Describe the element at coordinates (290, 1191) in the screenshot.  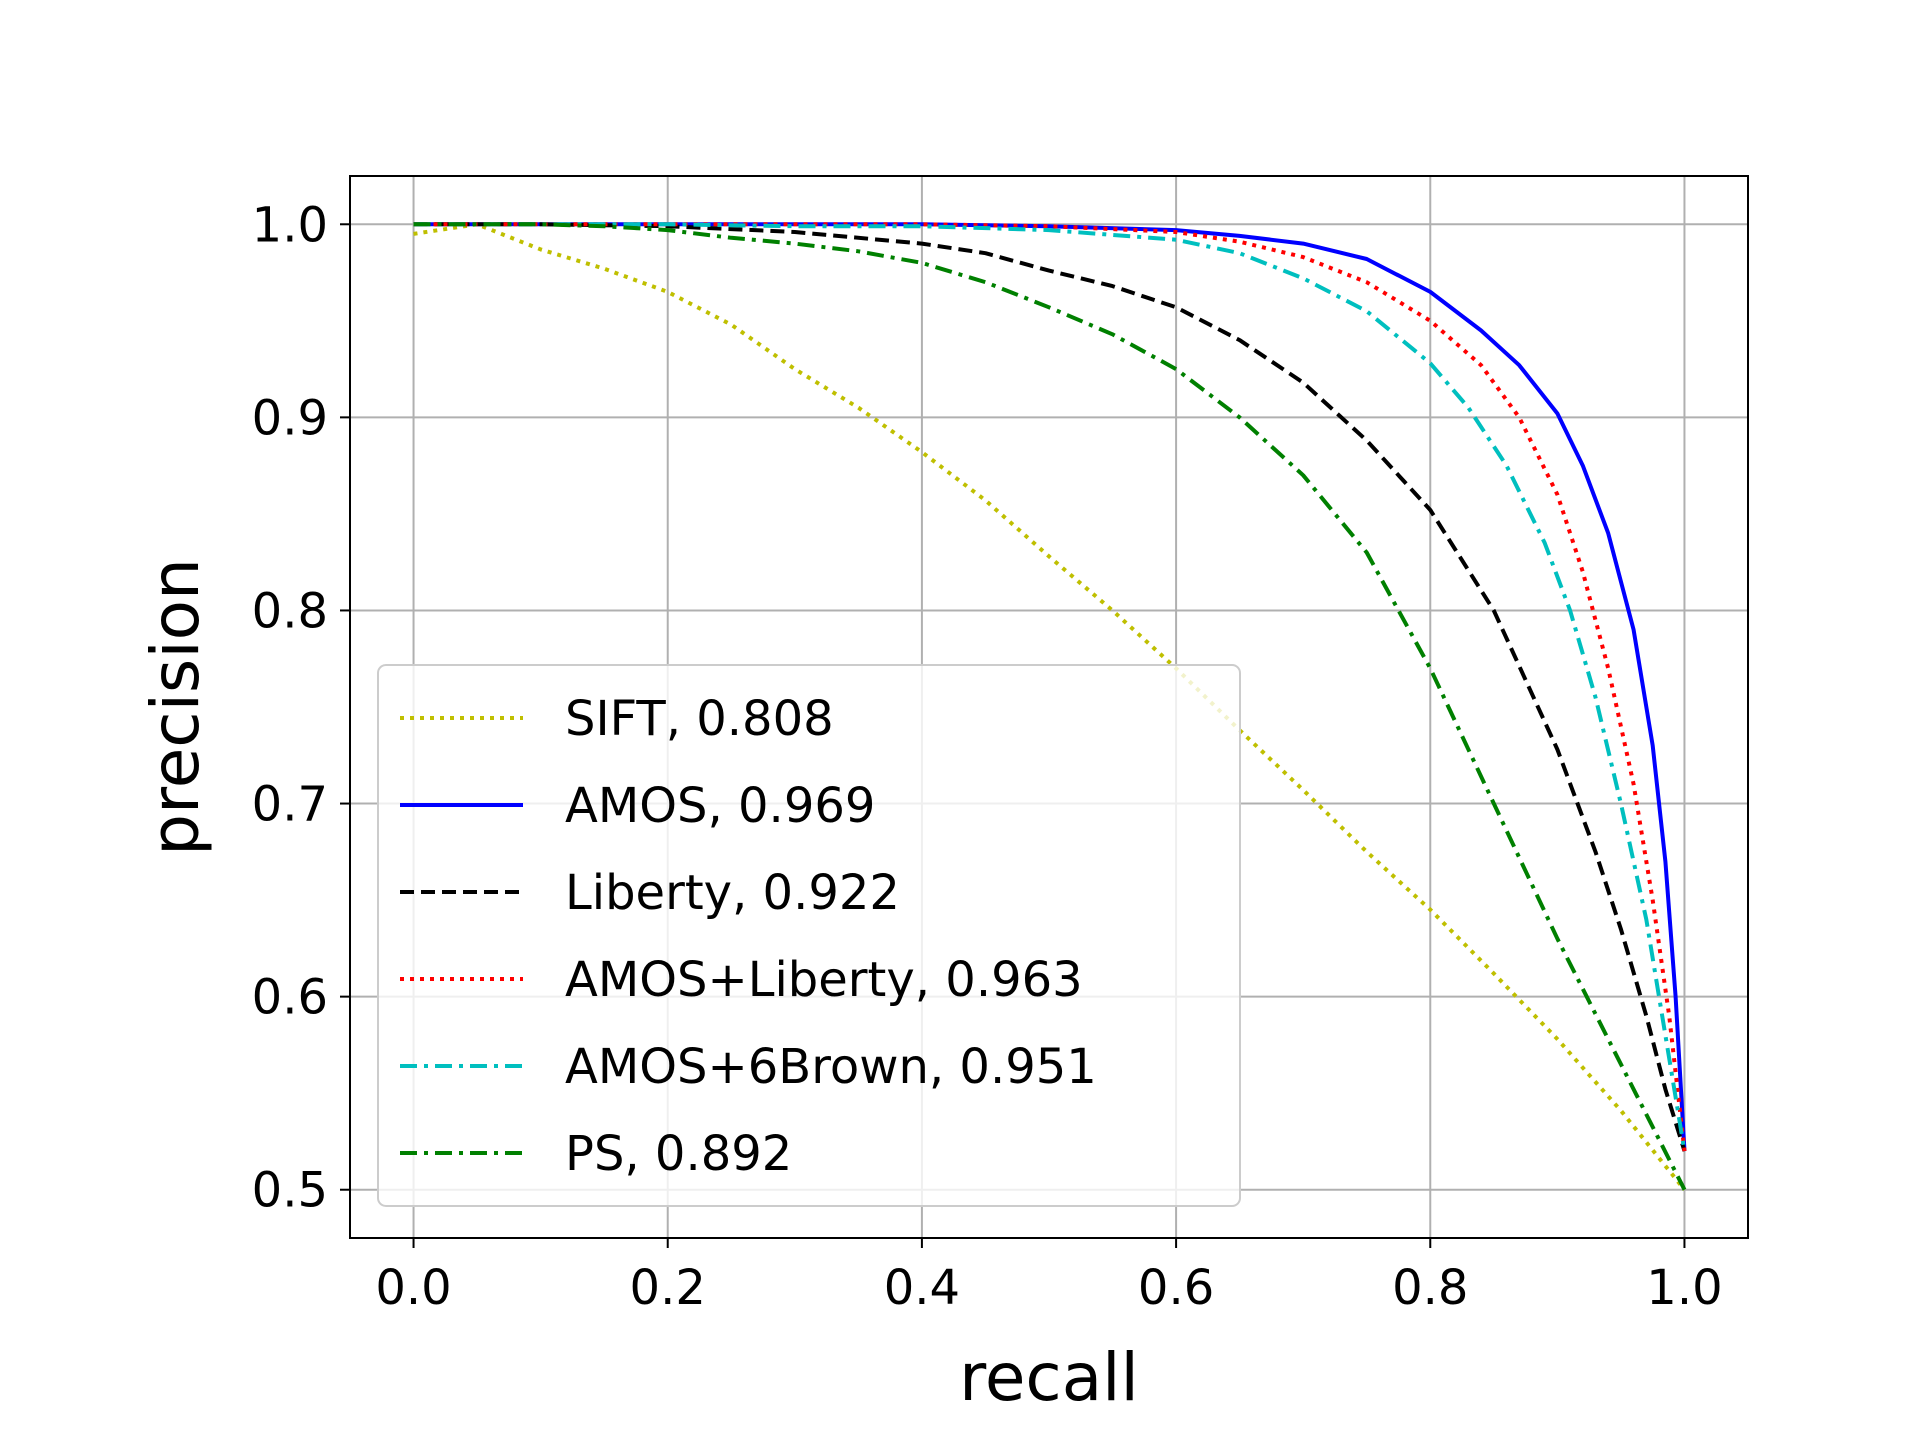
I see `y-tick-label: 0.5` at that location.